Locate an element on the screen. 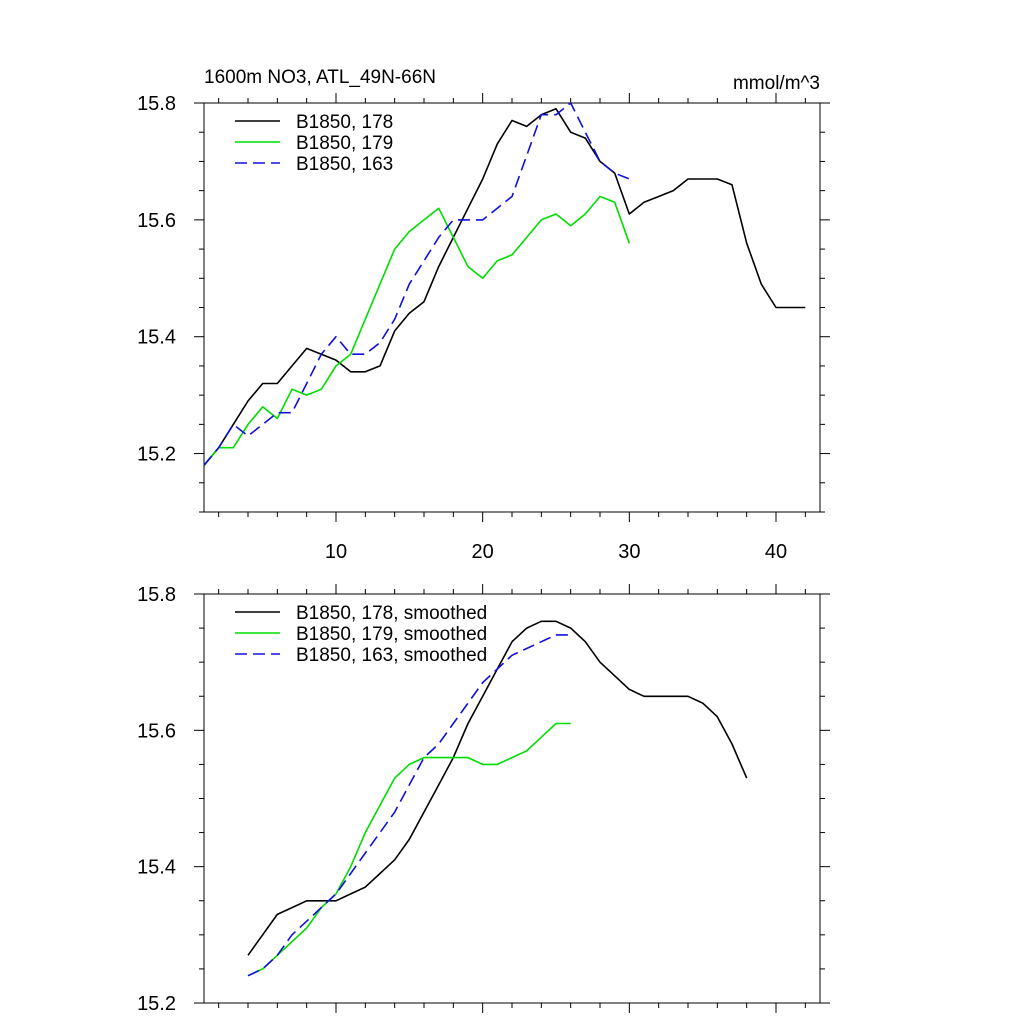 This screenshot has width=1024, height=1024. x-tick-label: 10 is located at coordinates (336, 552).